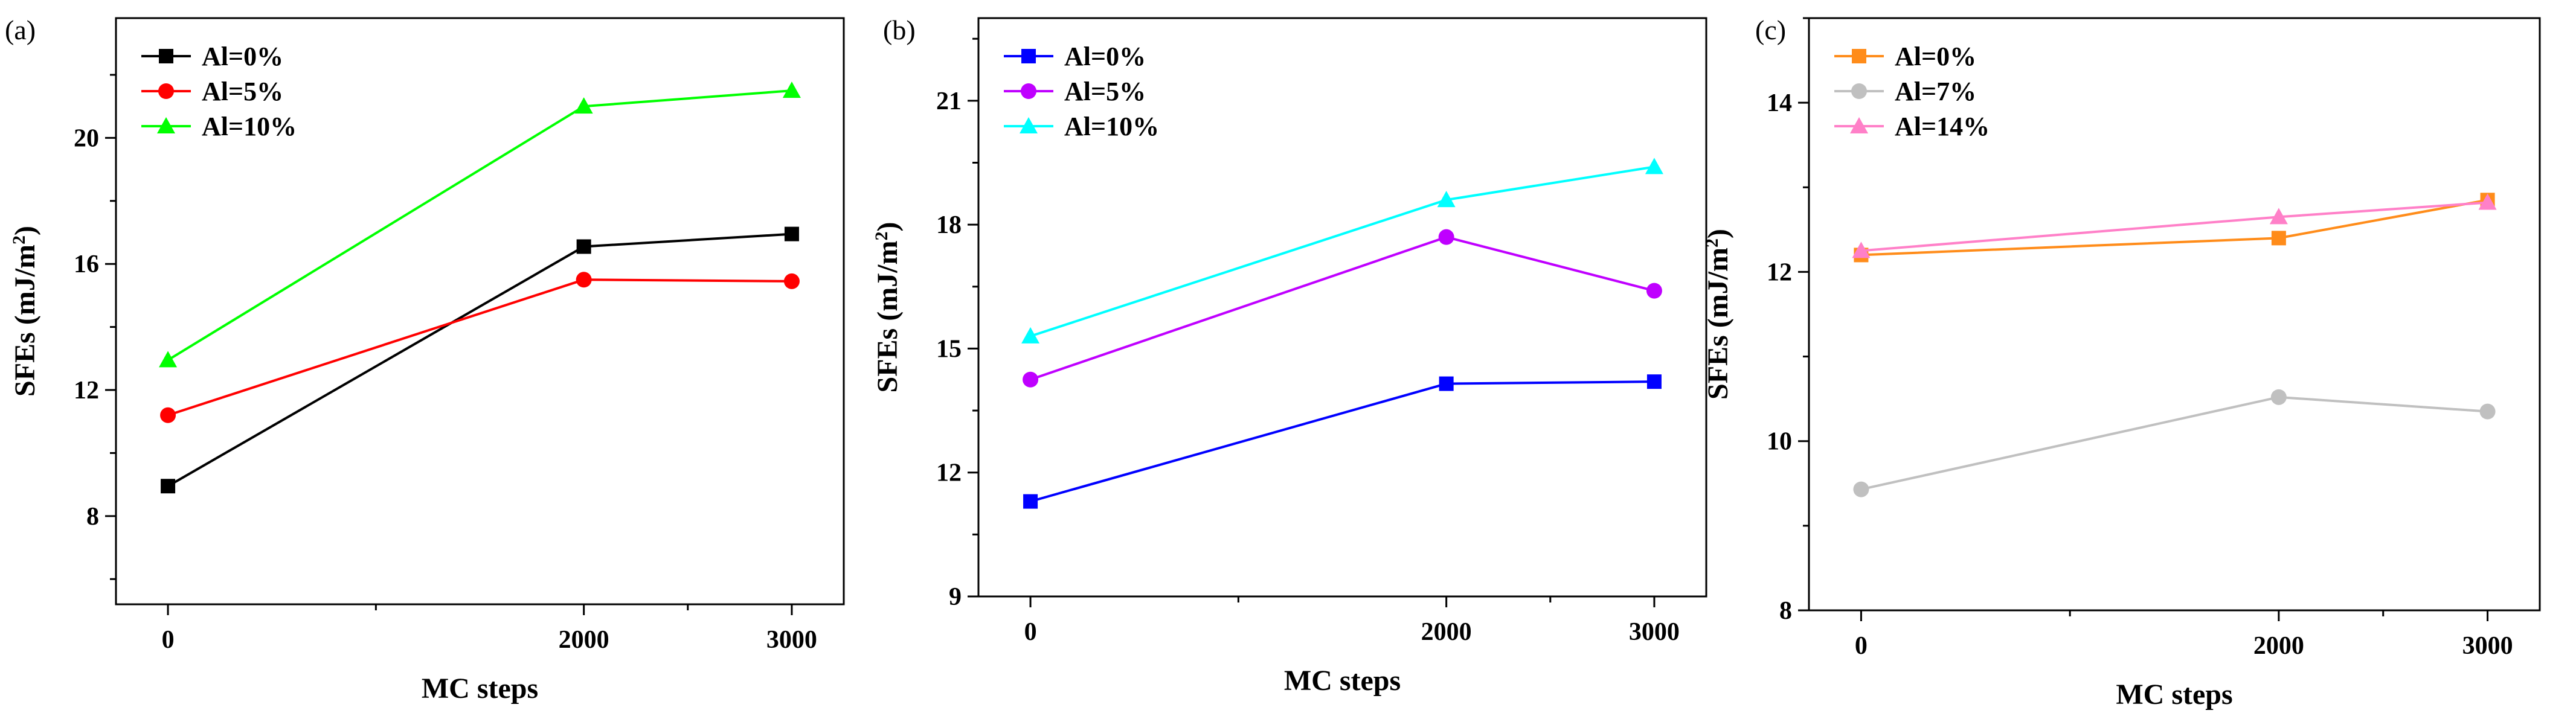 This screenshot has height=719, width=2576. I want to click on panel-label: (c), so click(1770, 29).